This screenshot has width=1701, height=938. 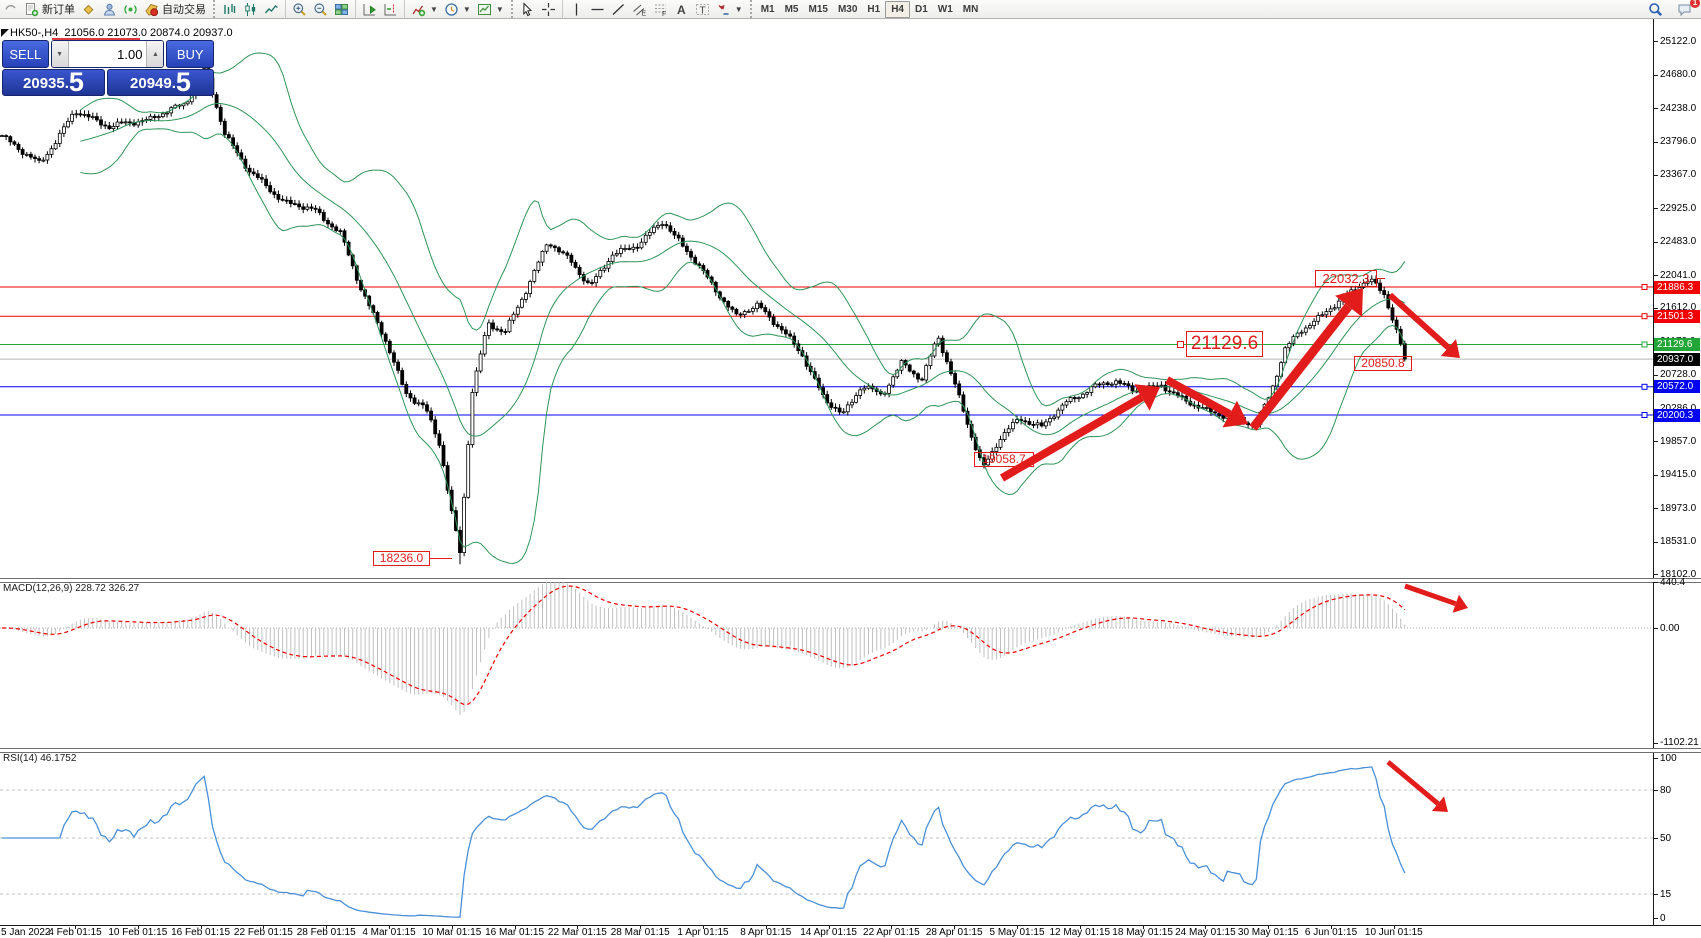 I want to click on tf-mn-button: MN, so click(x=971, y=9).